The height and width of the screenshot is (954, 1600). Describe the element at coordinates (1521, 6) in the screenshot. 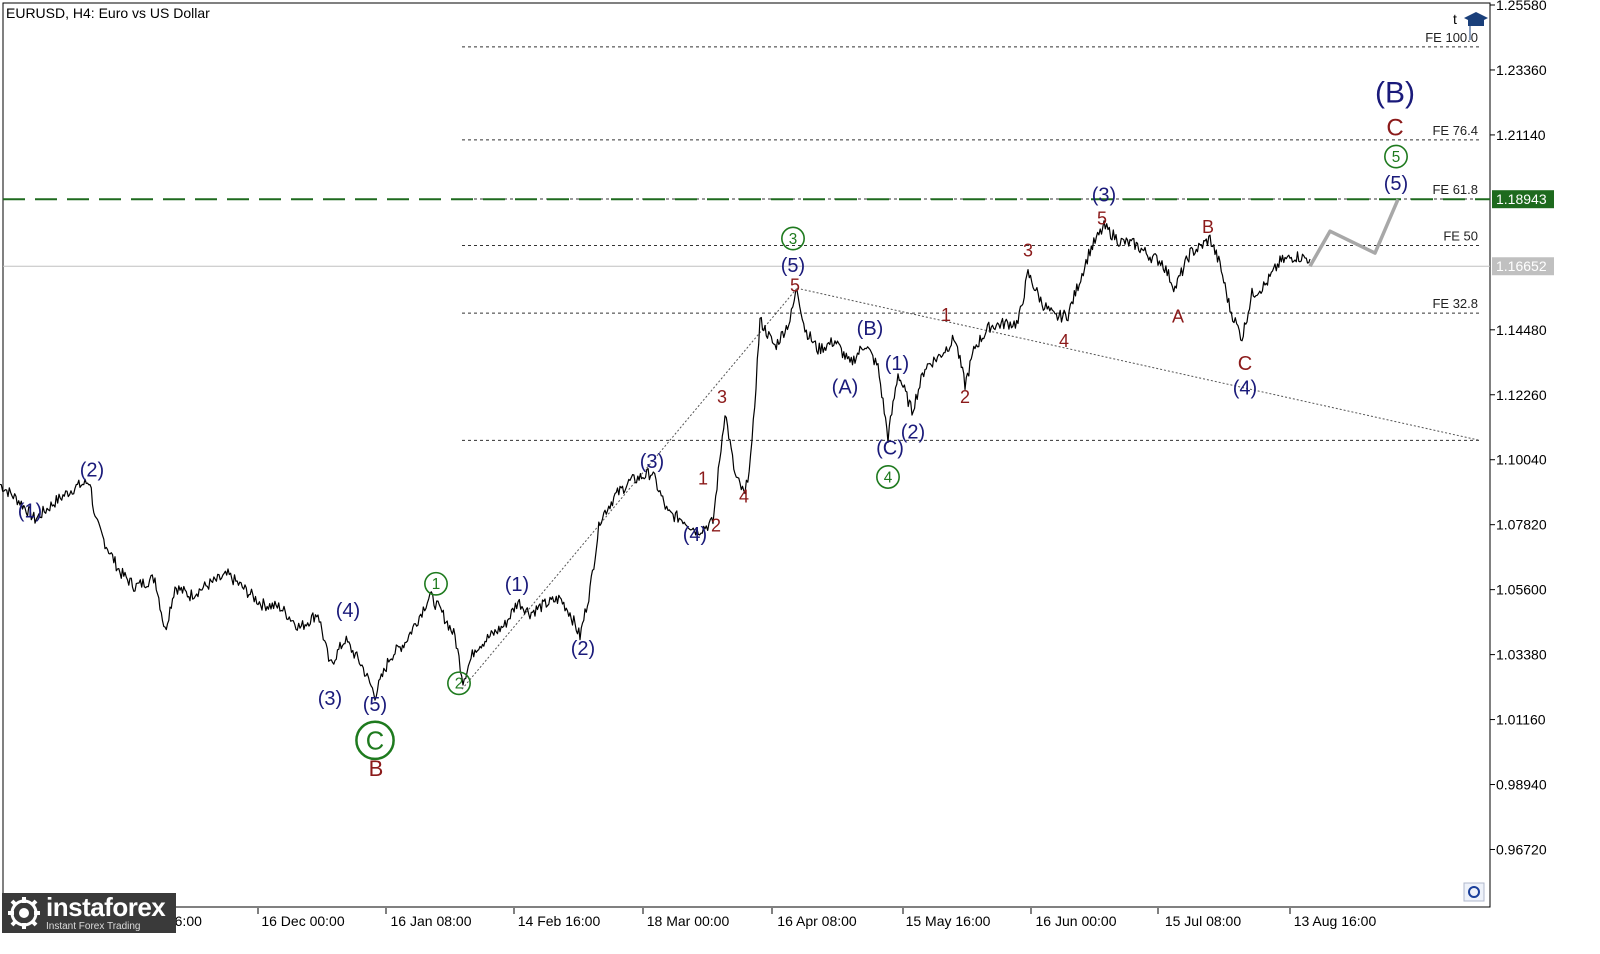

I see `price-tick-label: 1.25580` at that location.